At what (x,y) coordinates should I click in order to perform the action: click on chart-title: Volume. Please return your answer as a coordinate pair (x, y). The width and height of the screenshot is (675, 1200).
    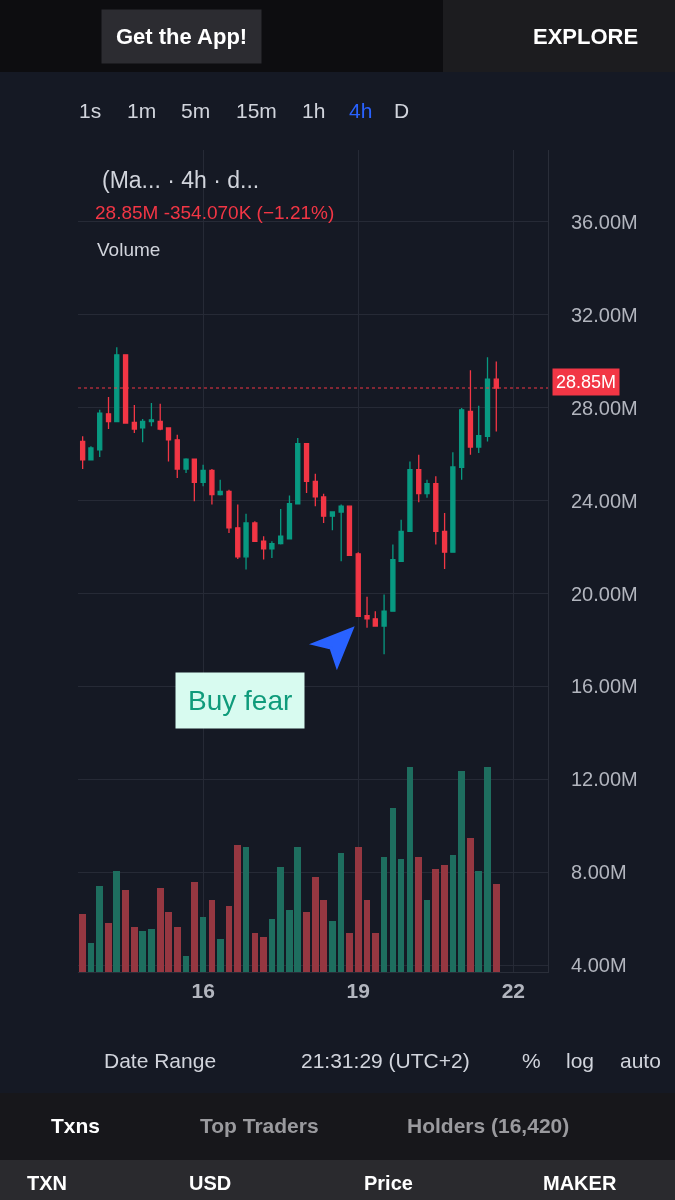
    Looking at the image, I should click on (129, 249).